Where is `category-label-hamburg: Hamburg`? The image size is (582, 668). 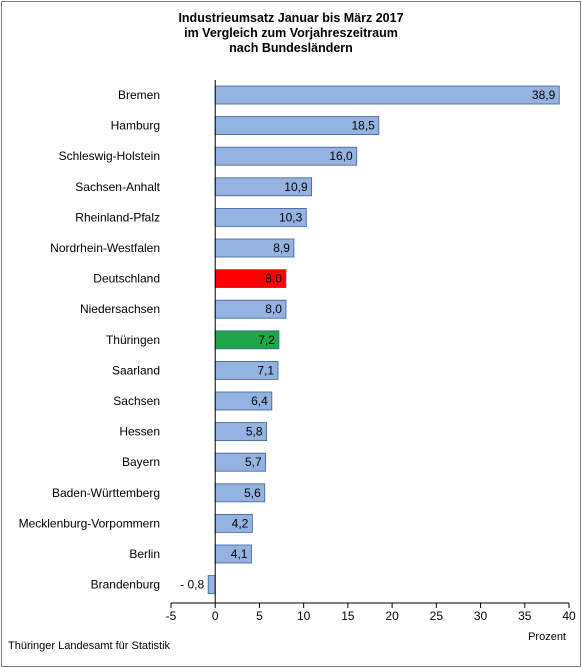
category-label-hamburg: Hamburg is located at coordinates (135, 126).